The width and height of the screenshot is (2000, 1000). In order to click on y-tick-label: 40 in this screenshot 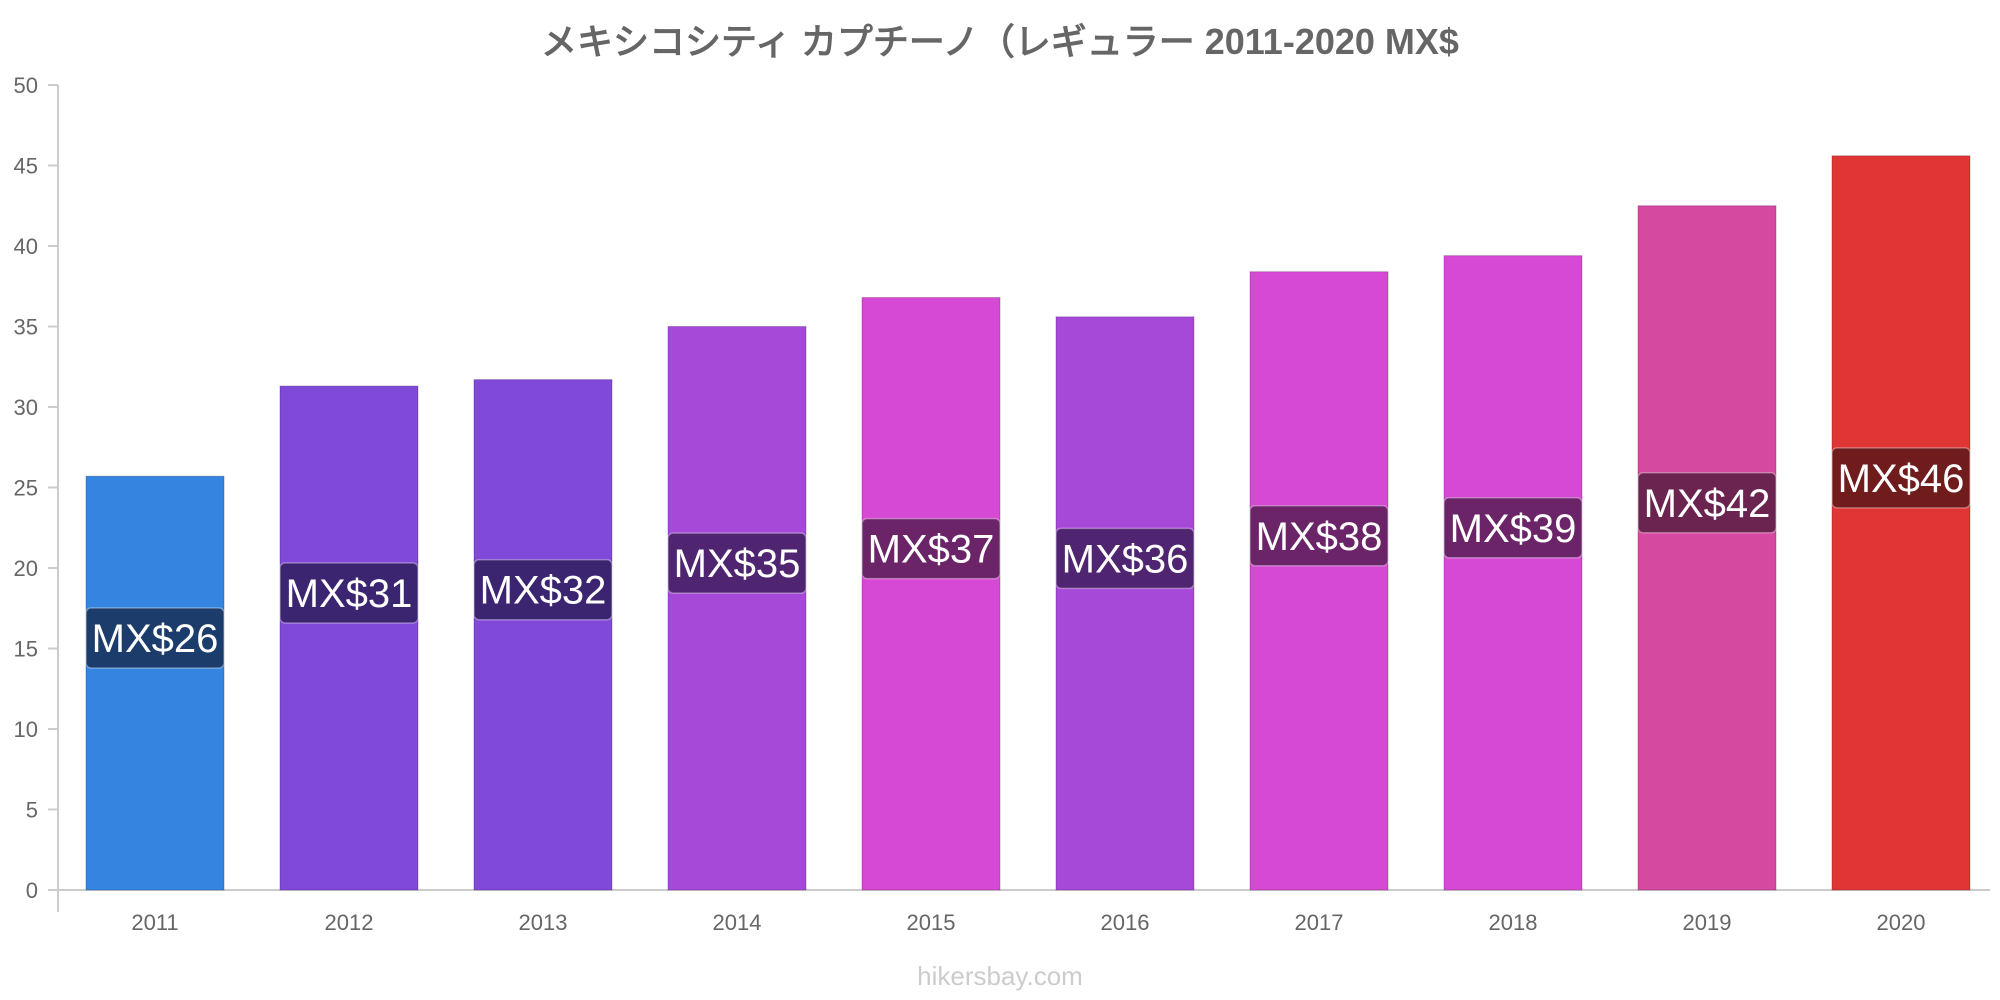, I will do `click(26, 246)`.